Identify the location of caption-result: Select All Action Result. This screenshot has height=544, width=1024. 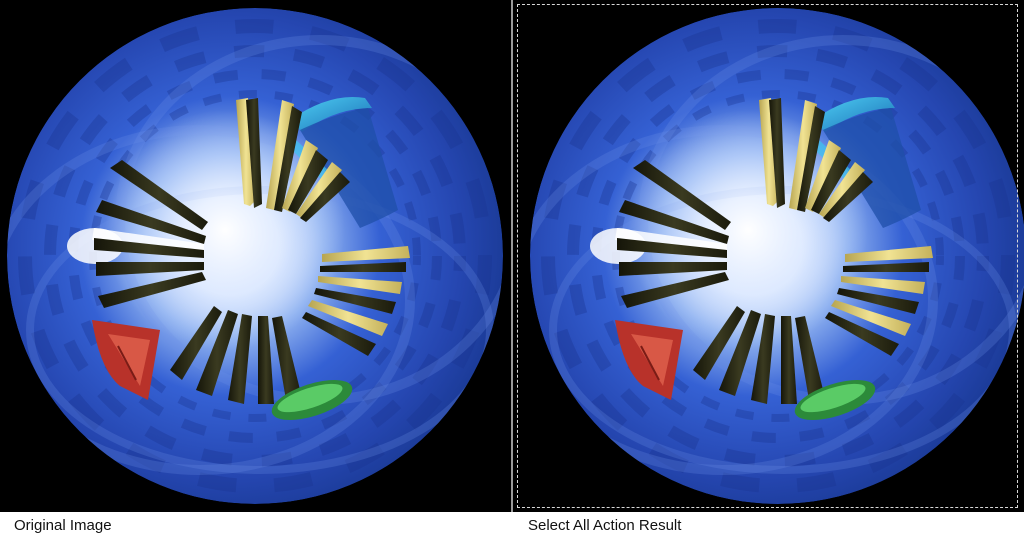
(605, 525).